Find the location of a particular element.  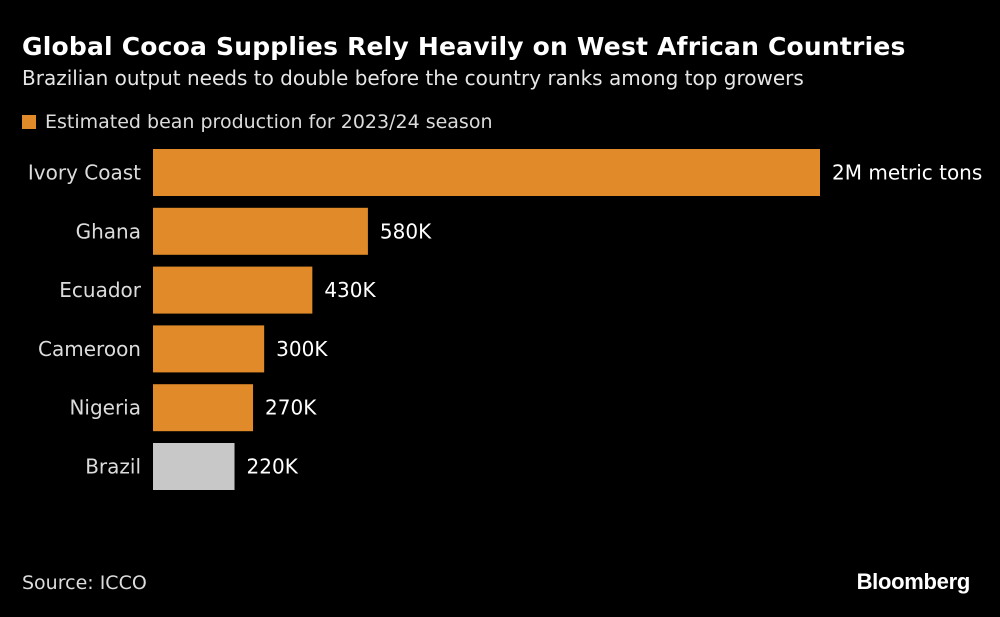

bar-brazil is located at coordinates (194, 466).